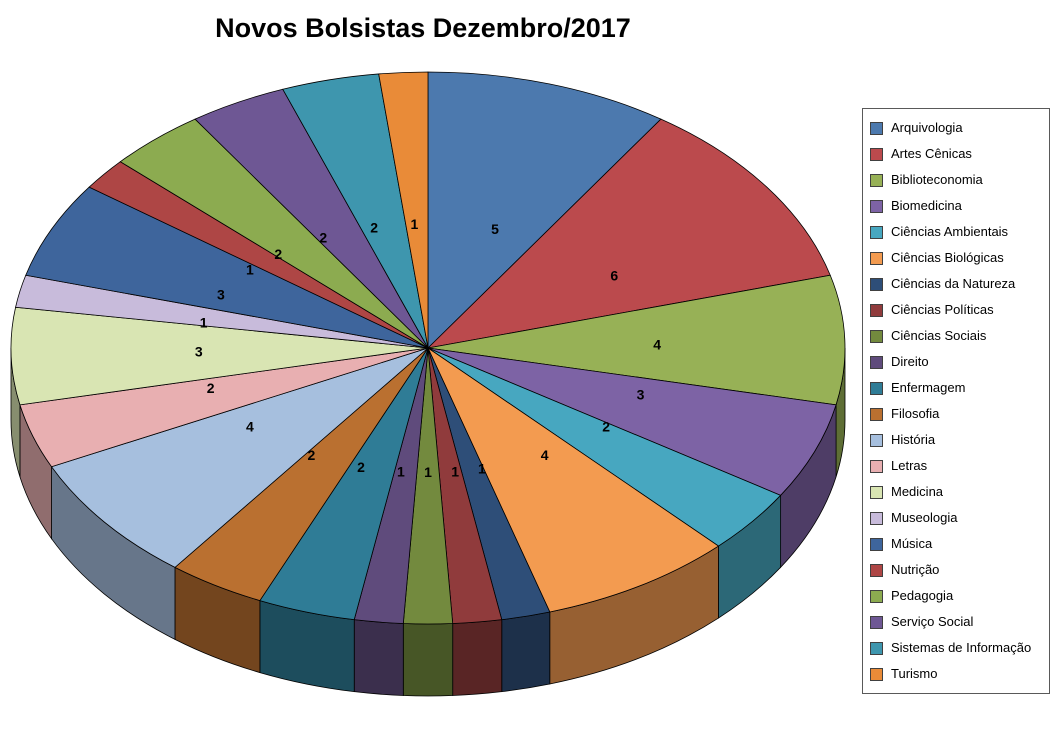 The width and height of the screenshot is (1052, 740). I want to click on legend-label: Pedagogia, so click(922, 595).